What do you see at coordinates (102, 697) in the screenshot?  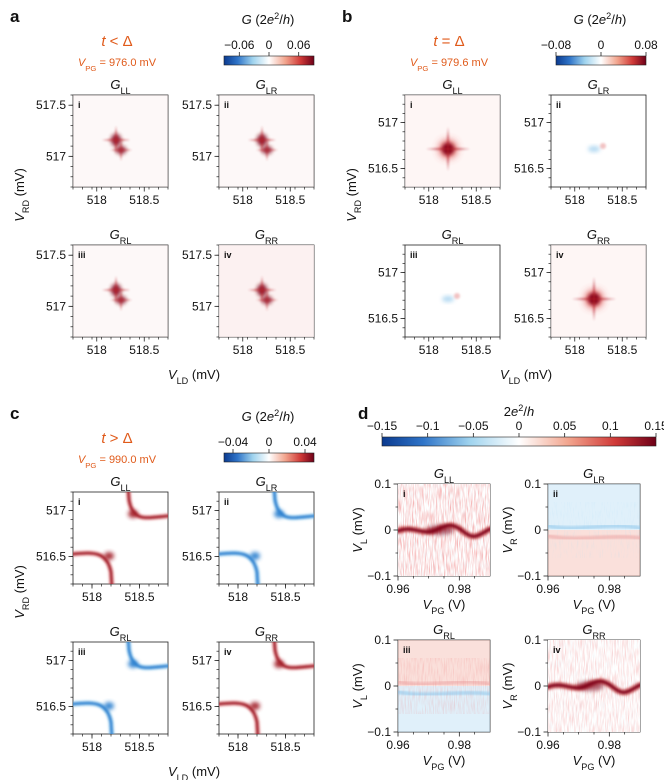 I see `subplot-c-iii: iii 518 518.5 516.5 517` at bounding box center [102, 697].